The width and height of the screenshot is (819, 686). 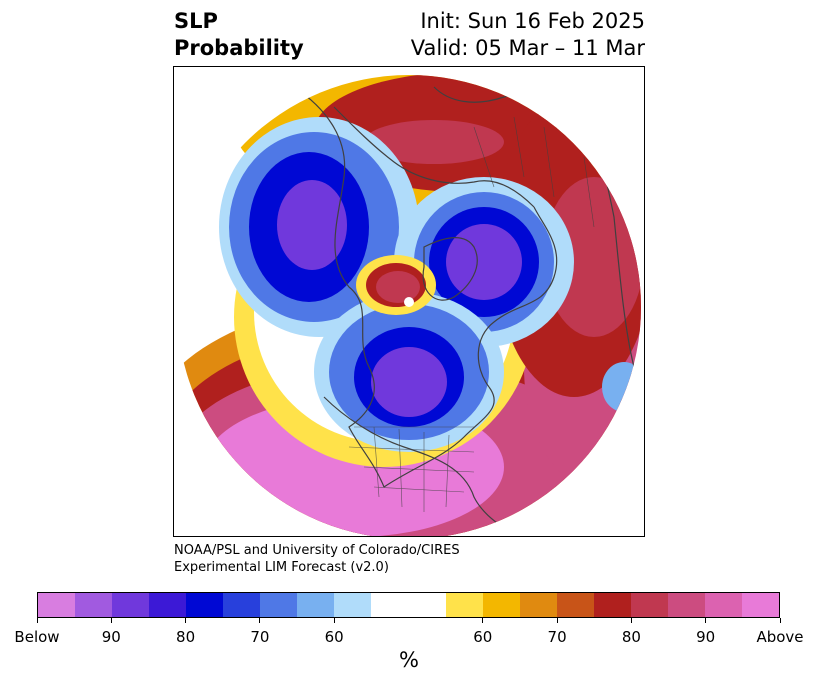 What do you see at coordinates (532, 21) in the screenshot?
I see `init-date: Init: Sun 16 Feb 2025` at bounding box center [532, 21].